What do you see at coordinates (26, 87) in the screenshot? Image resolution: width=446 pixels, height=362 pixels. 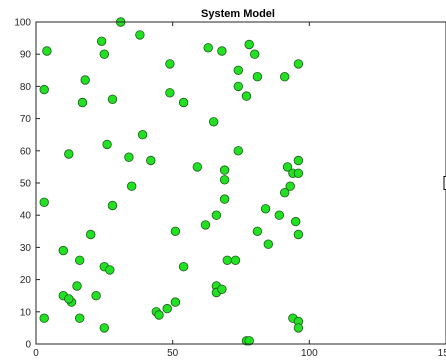 I see `y-tick-label: 80` at bounding box center [26, 87].